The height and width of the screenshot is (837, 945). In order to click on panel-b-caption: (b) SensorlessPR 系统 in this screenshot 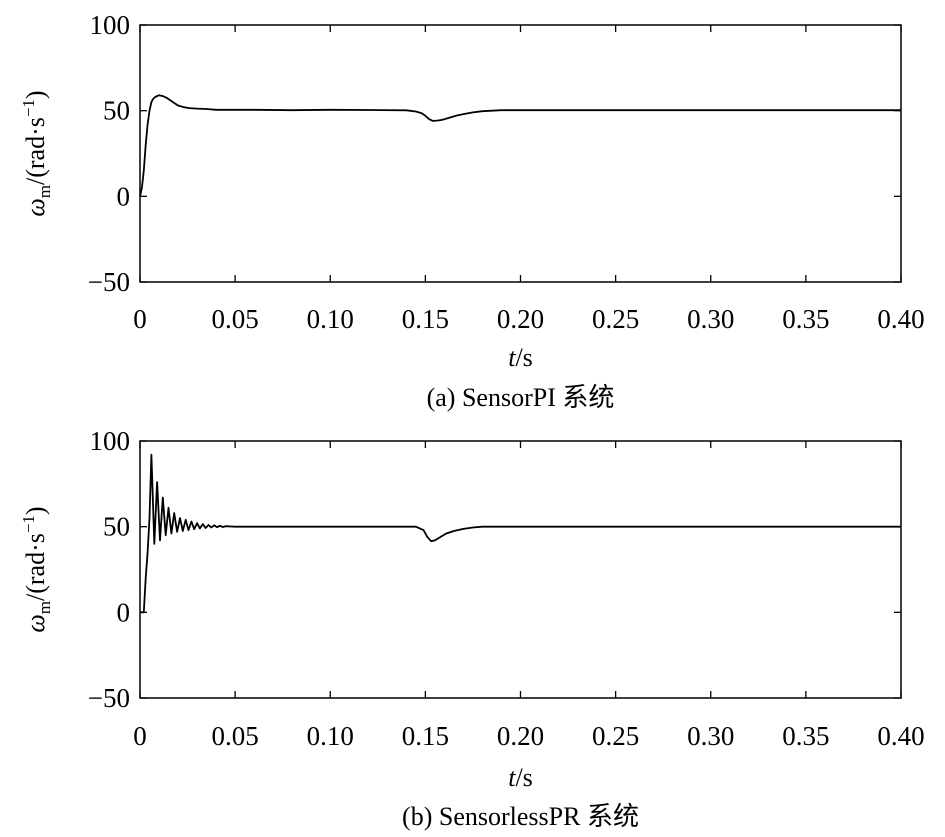, I will do `click(520, 816)`.